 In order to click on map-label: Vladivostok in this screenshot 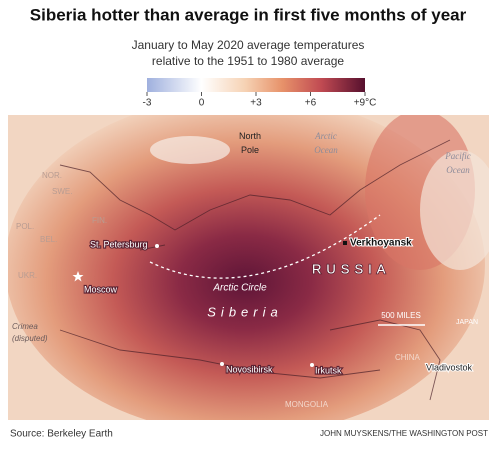, I will do `click(449, 367)`.